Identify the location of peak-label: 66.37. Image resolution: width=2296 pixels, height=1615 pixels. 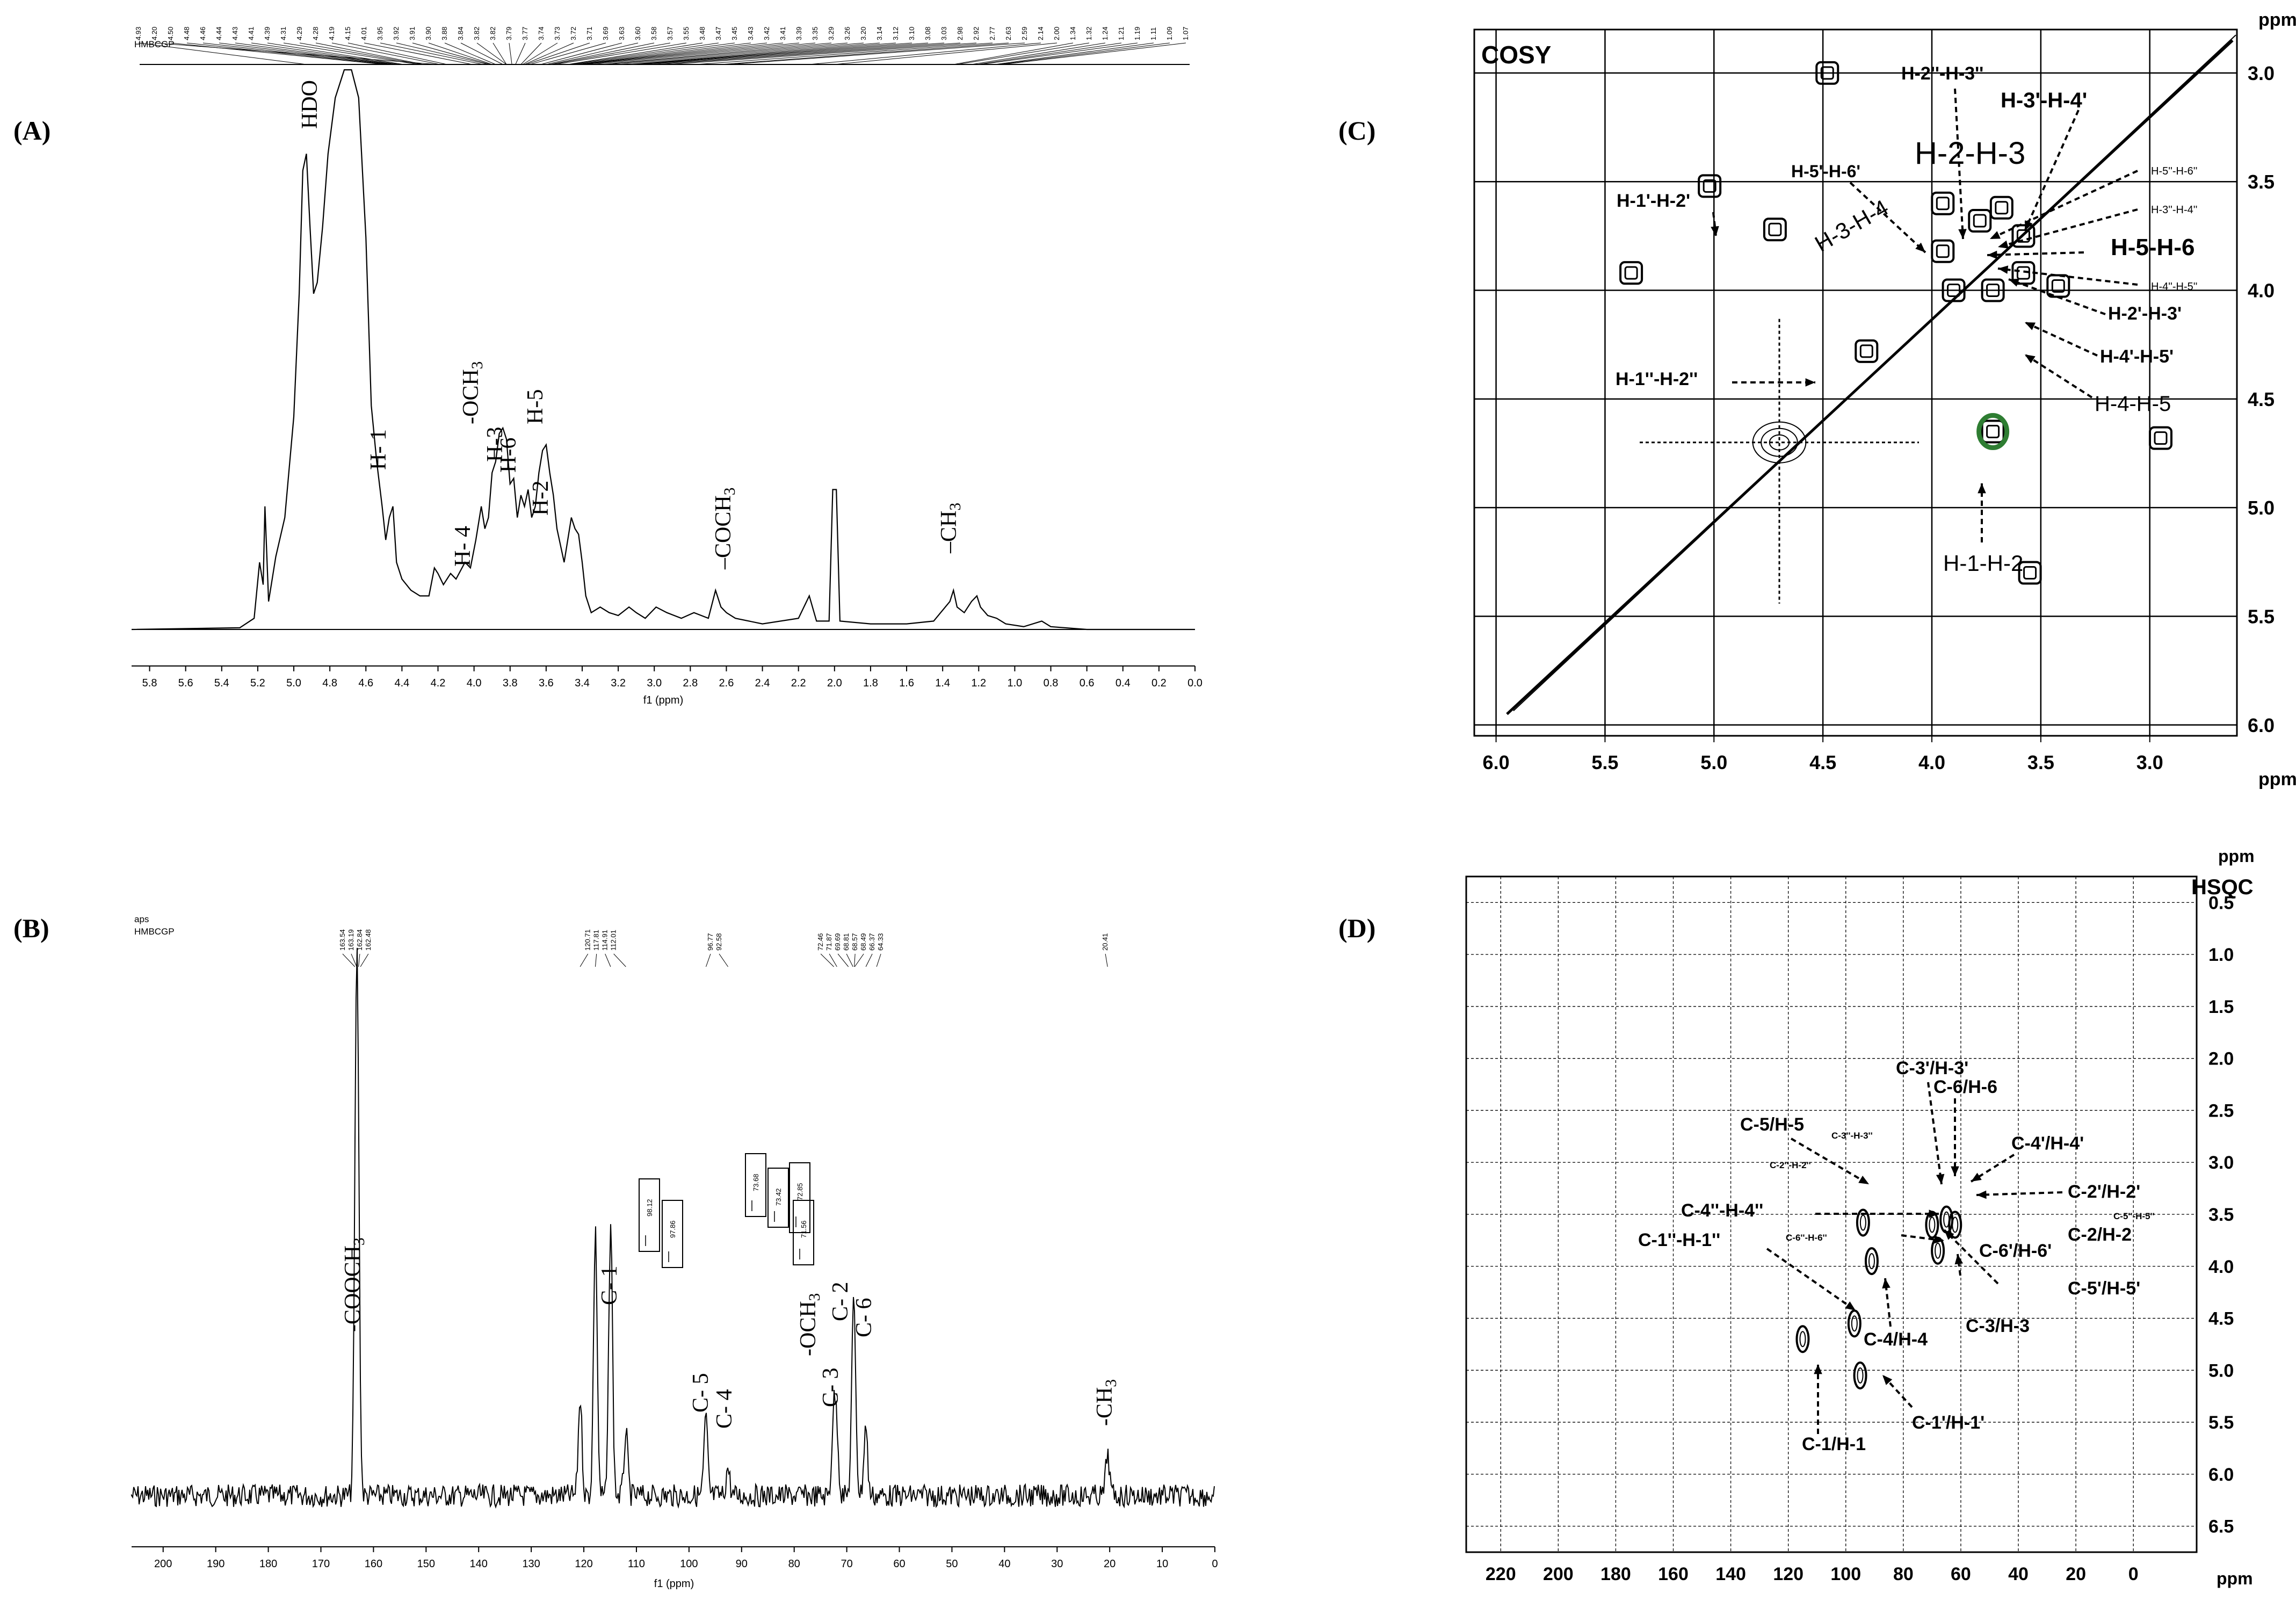
(872, 942).